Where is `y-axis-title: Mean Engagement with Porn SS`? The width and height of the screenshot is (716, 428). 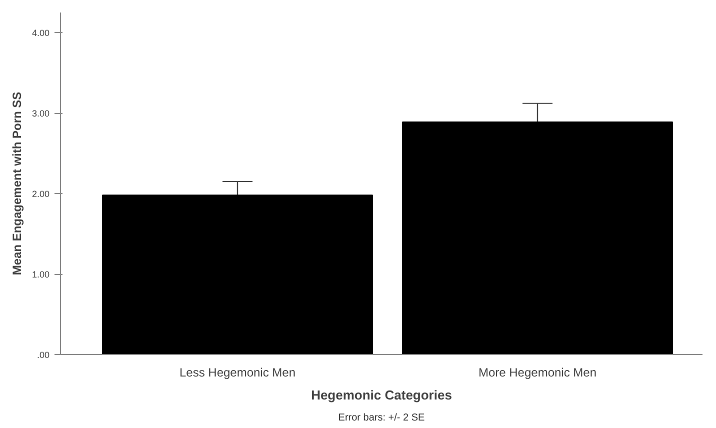 y-axis-title: Mean Engagement with Porn SS is located at coordinates (17, 184).